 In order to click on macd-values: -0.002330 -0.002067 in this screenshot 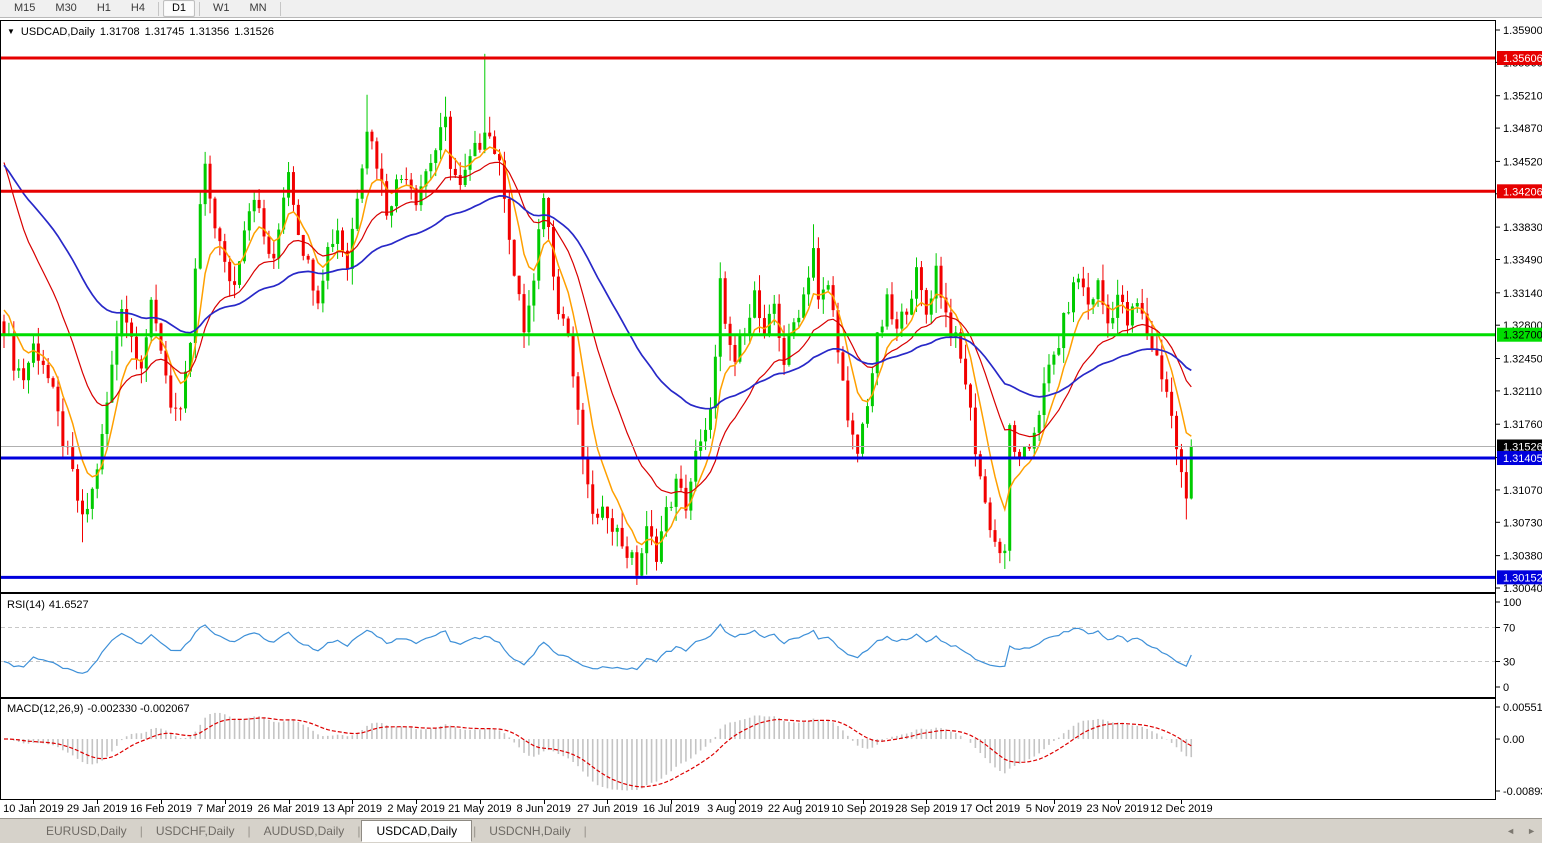, I will do `click(138, 709)`.